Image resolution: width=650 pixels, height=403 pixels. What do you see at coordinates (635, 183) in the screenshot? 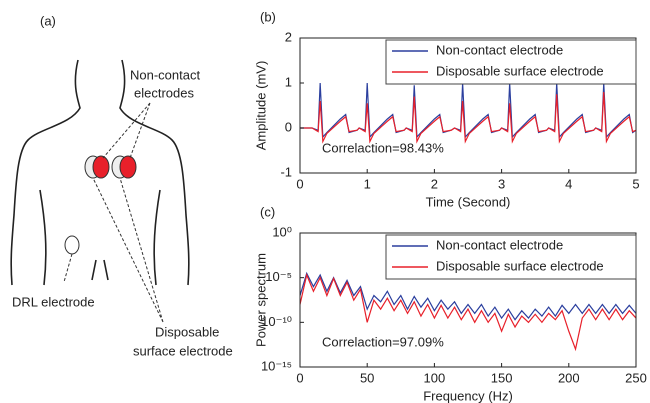
I see `x-tick-label: 5` at bounding box center [635, 183].